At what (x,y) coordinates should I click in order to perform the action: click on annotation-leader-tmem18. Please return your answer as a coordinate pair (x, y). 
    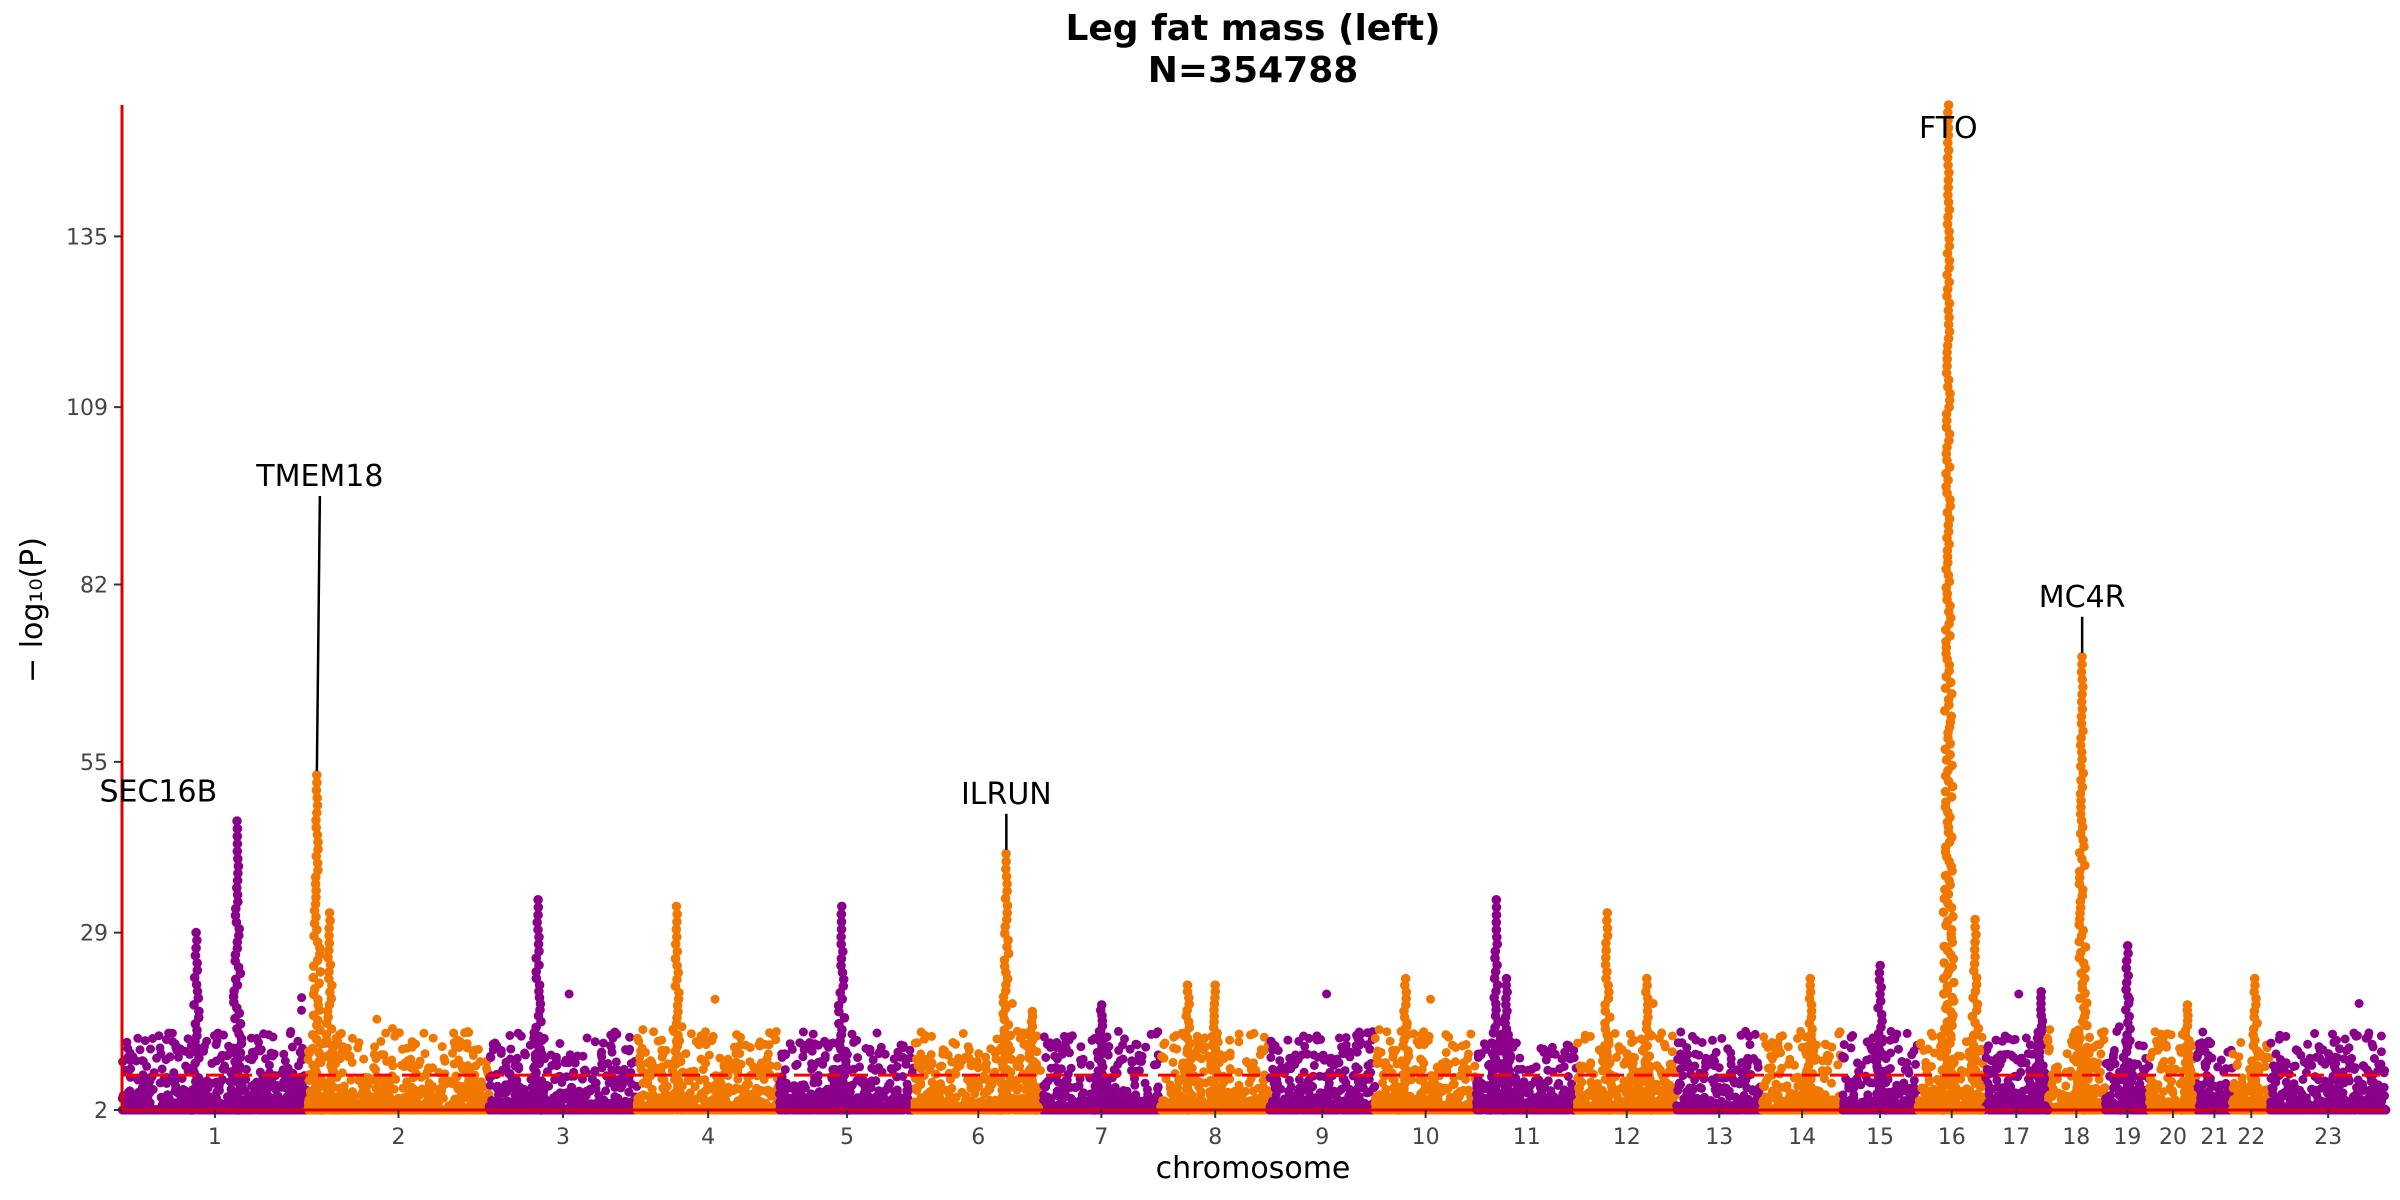
    Looking at the image, I should click on (318, 633).